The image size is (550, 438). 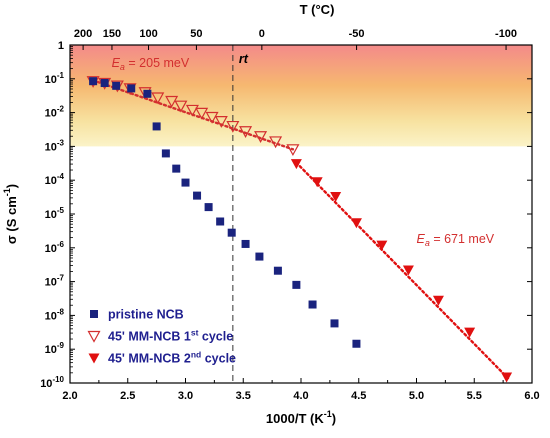 I want to click on x-tick-label: 2.5, so click(x=127, y=396).